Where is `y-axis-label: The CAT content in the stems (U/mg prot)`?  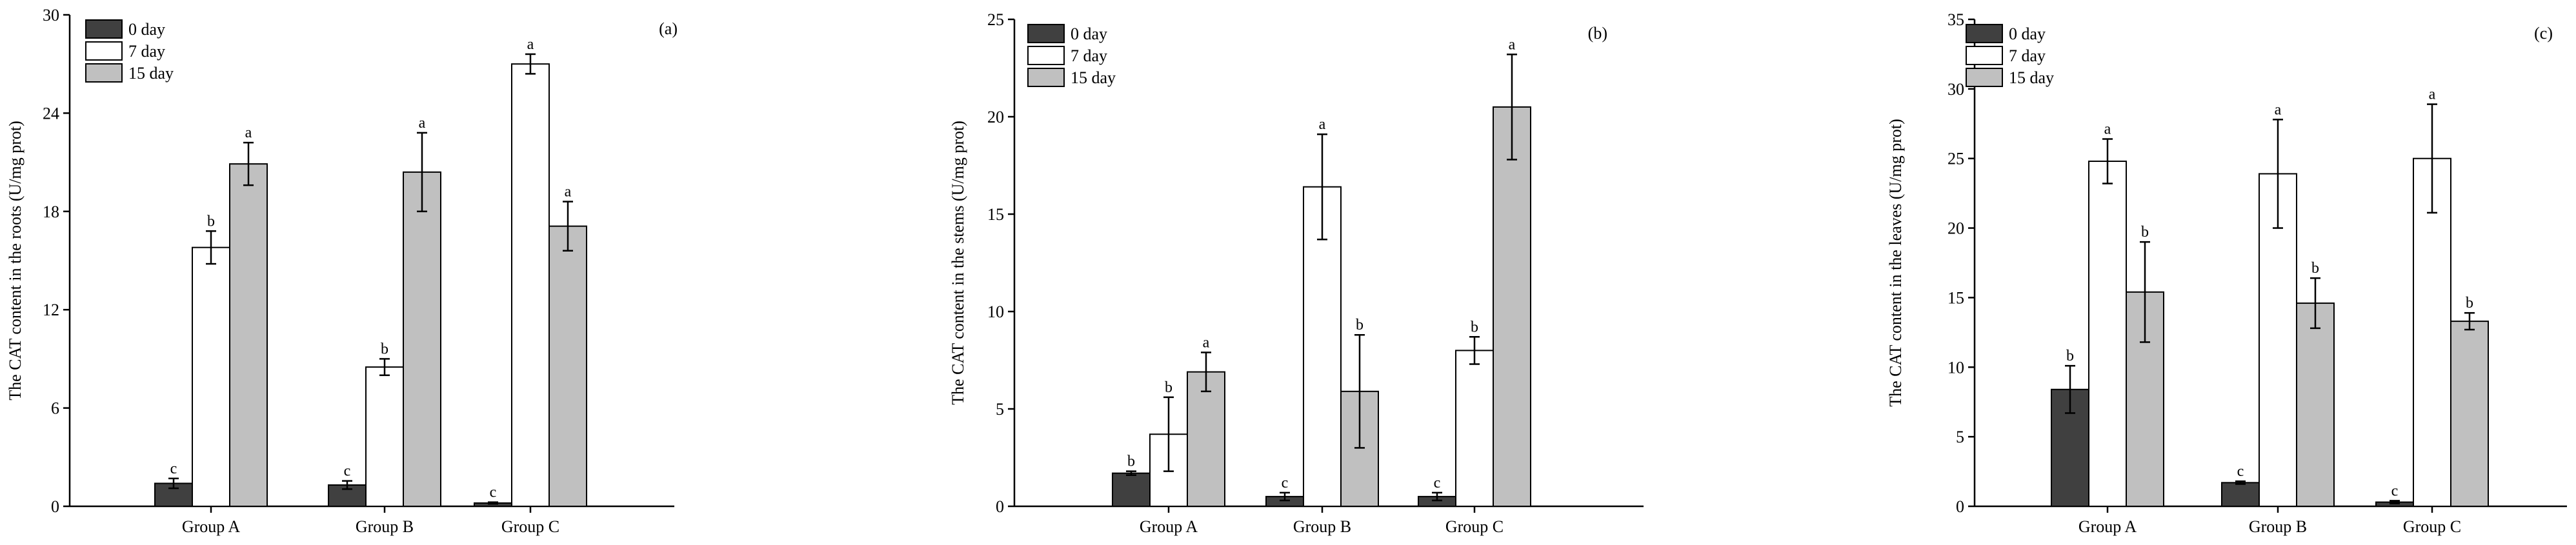 y-axis-label: The CAT content in the stems (U/mg prot) is located at coordinates (958, 263).